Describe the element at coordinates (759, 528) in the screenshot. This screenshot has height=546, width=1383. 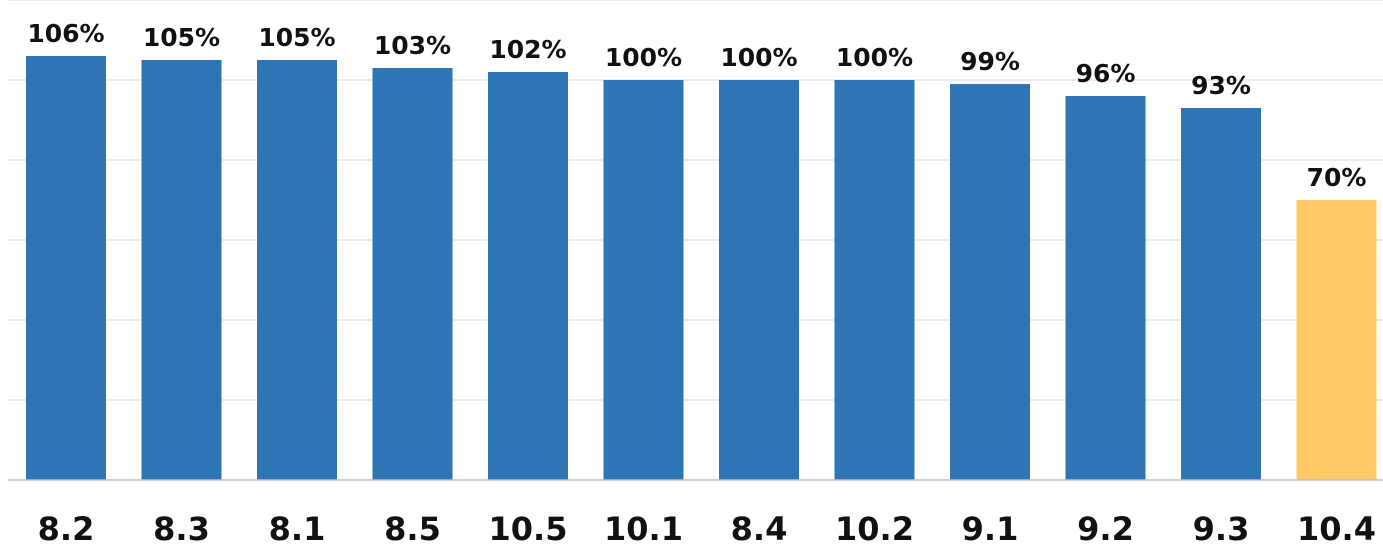
I see `x-tick-label: 8.4` at that location.